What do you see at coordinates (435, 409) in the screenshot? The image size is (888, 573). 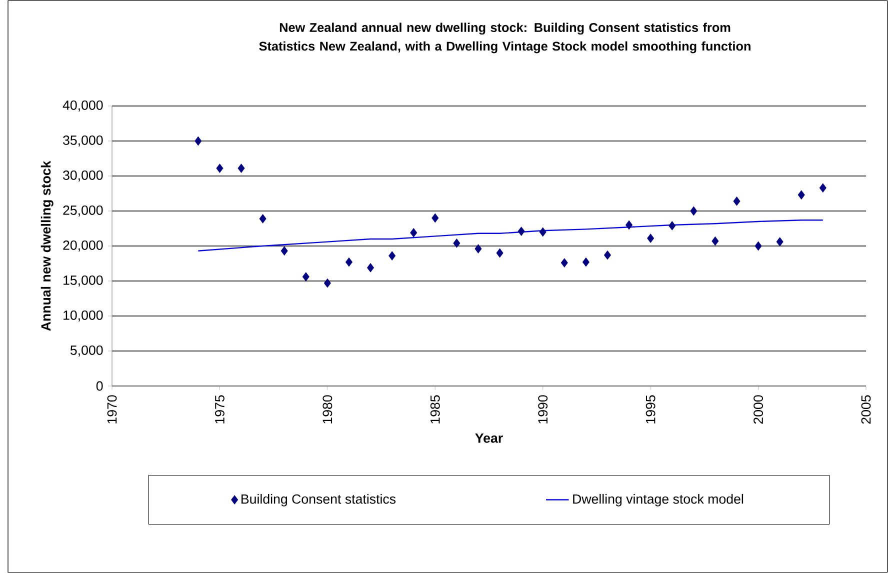 I see `x-tick-label: 1985` at bounding box center [435, 409].